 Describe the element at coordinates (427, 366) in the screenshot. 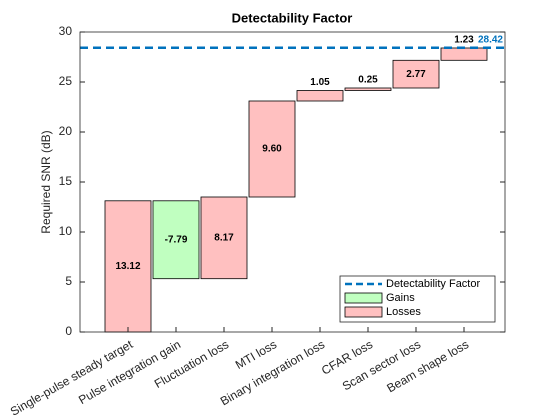

I see `x-tick-label: Beam shape loss` at that location.